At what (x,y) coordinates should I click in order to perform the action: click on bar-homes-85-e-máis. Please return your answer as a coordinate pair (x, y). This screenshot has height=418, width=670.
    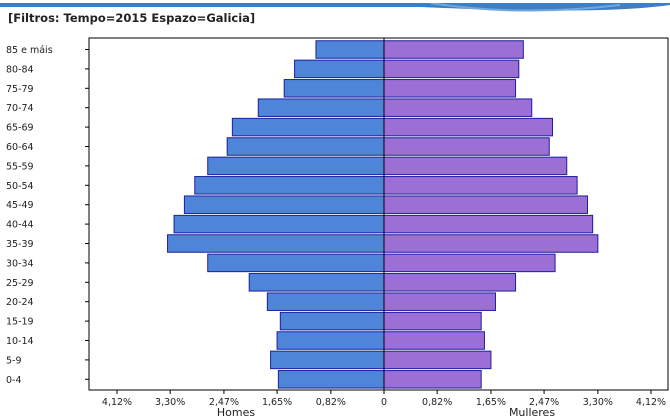
    Looking at the image, I should click on (350, 49).